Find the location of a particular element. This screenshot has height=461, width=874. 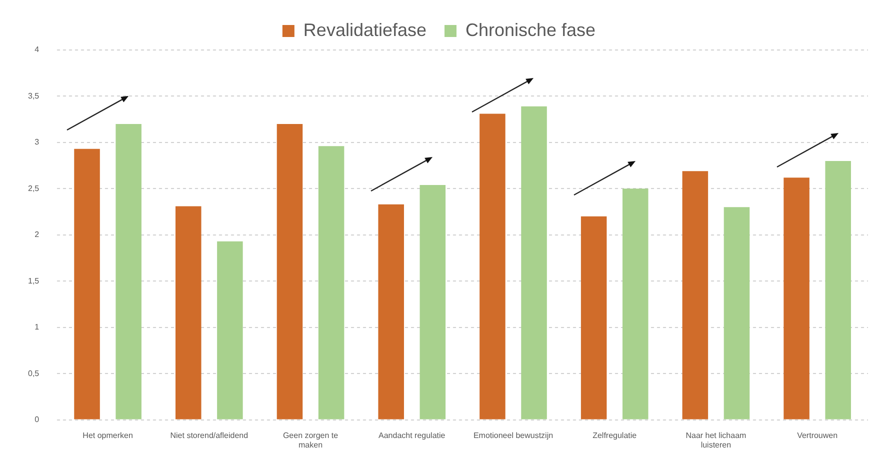

y-tick-label: 0,5 is located at coordinates (34, 373).